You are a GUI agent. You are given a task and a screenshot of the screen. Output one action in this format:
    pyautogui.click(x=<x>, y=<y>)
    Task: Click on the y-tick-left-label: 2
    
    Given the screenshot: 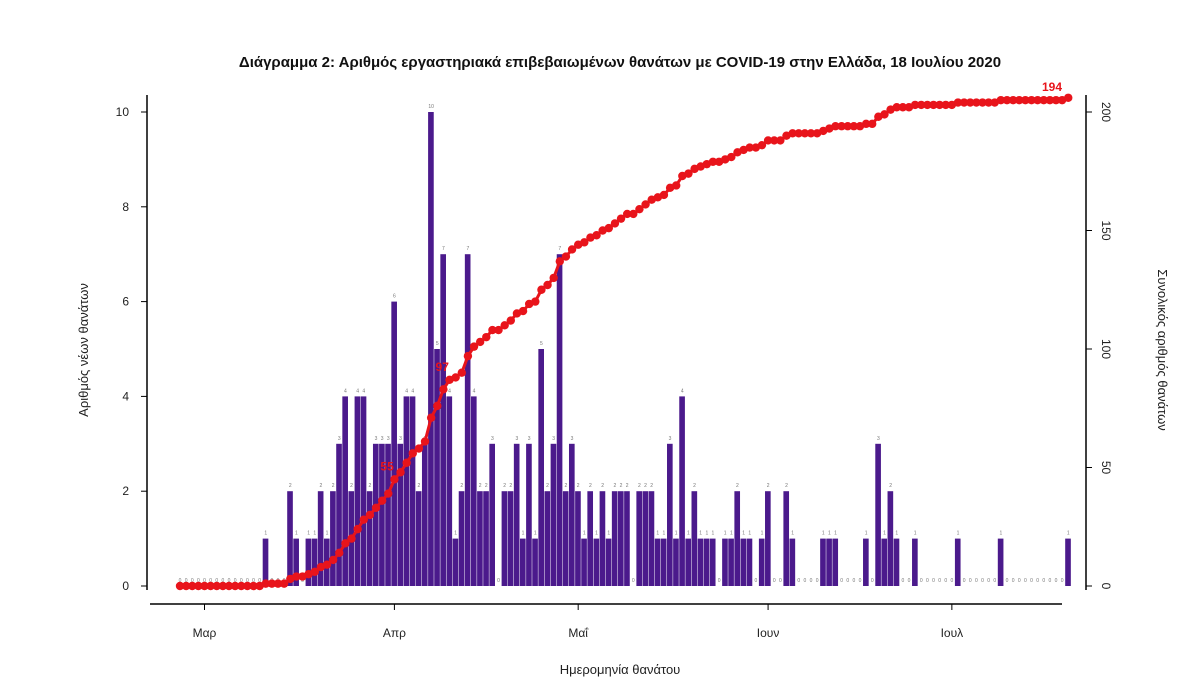 What is the action you would take?
    pyautogui.click(x=125, y=491)
    